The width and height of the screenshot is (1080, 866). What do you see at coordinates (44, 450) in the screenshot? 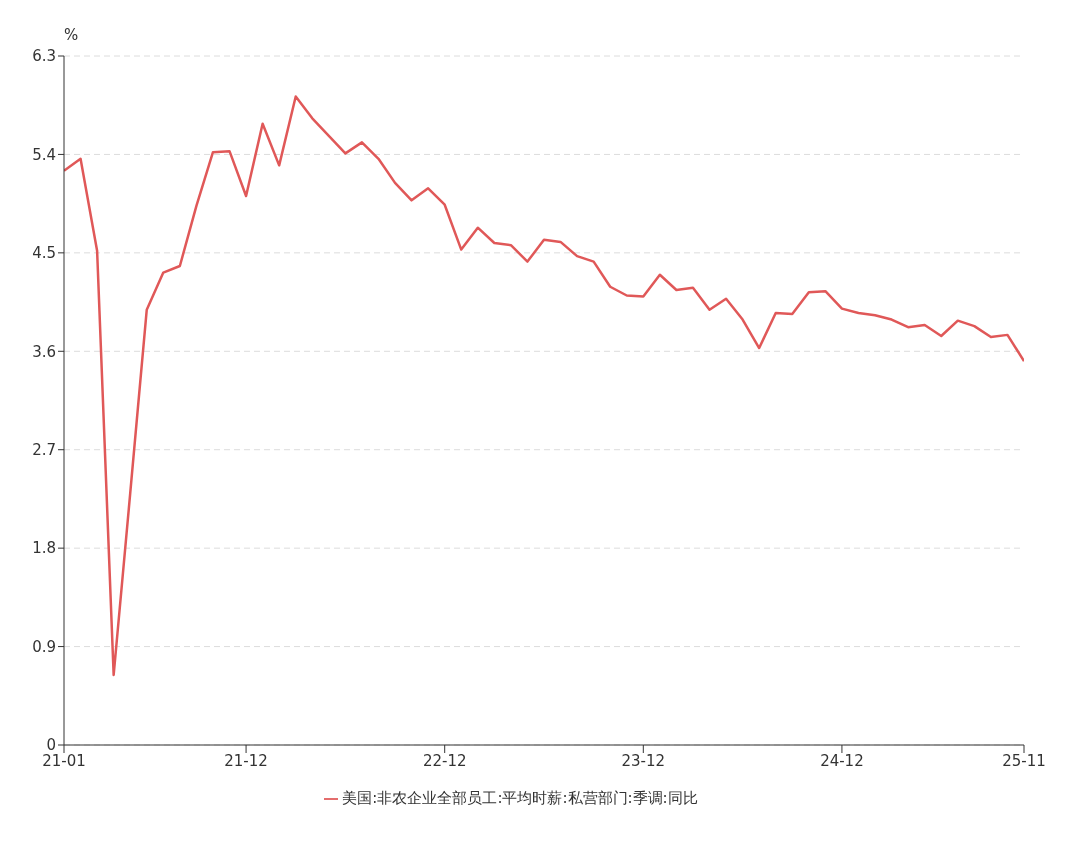
I see `y-tick-label: 2.7` at bounding box center [44, 450].